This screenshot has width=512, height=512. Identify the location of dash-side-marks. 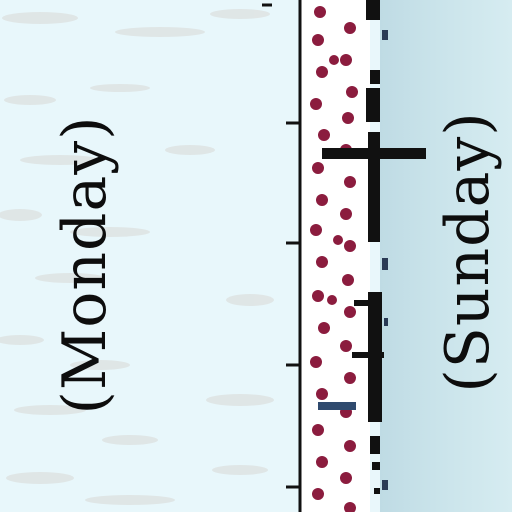
(385, 260).